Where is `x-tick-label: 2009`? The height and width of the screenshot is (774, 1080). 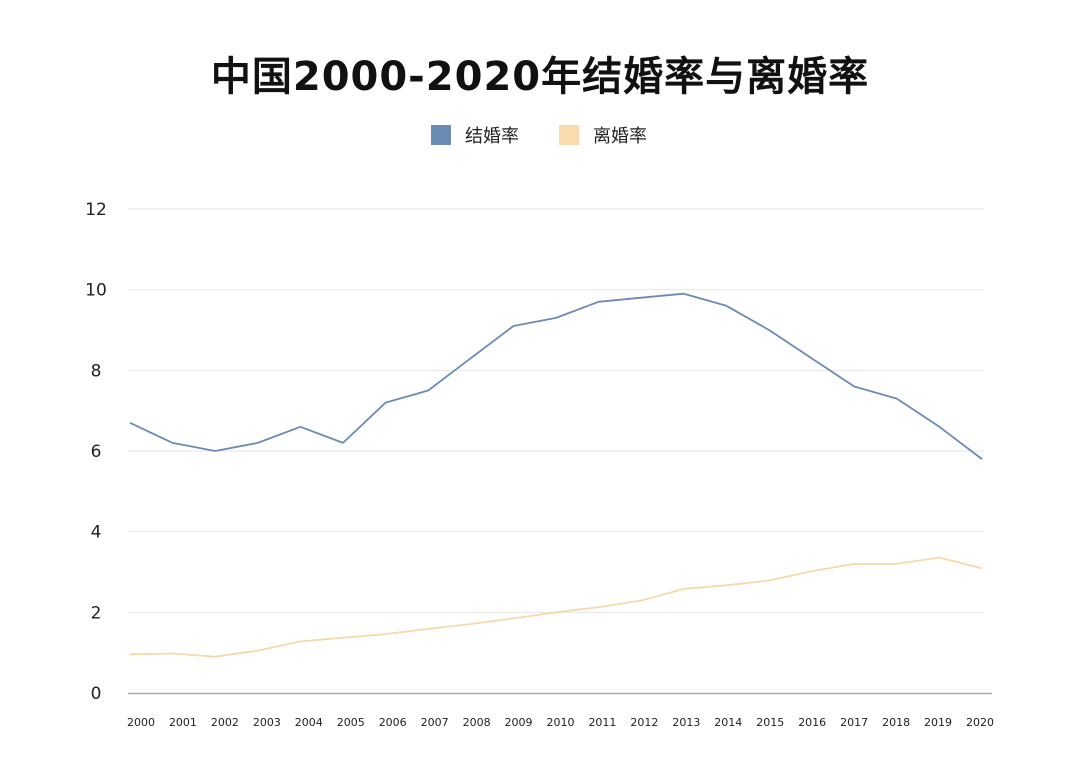
x-tick-label: 2009 is located at coordinates (519, 722).